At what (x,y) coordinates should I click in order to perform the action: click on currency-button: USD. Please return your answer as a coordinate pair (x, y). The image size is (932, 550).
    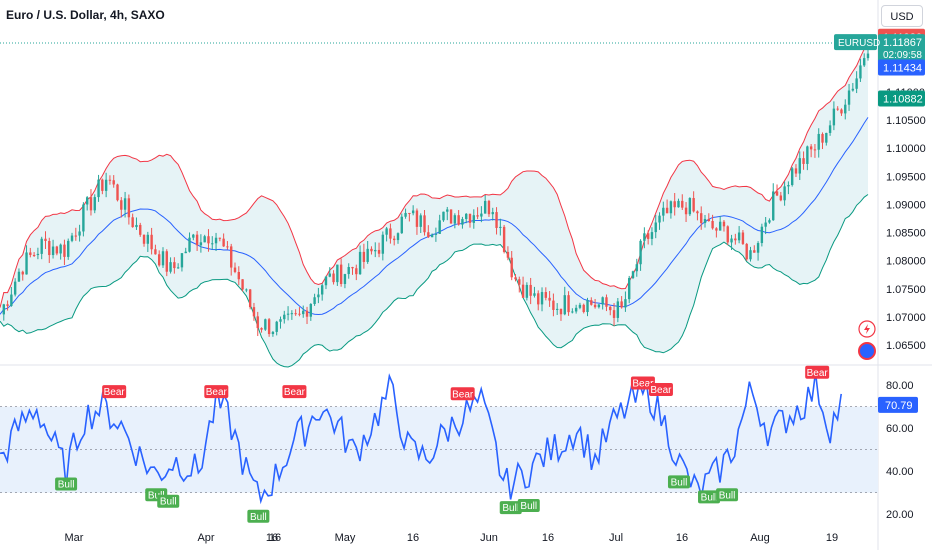
    Looking at the image, I should click on (902, 16).